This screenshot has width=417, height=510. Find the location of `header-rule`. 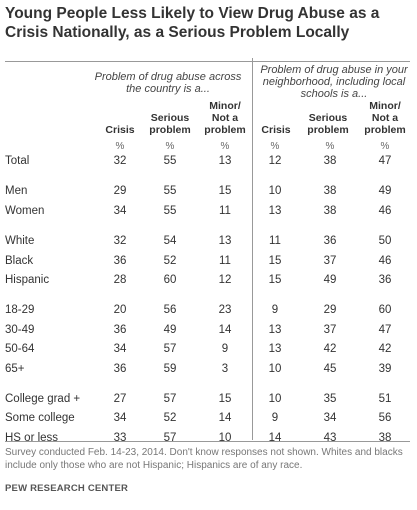

header-rule is located at coordinates (207, 61).